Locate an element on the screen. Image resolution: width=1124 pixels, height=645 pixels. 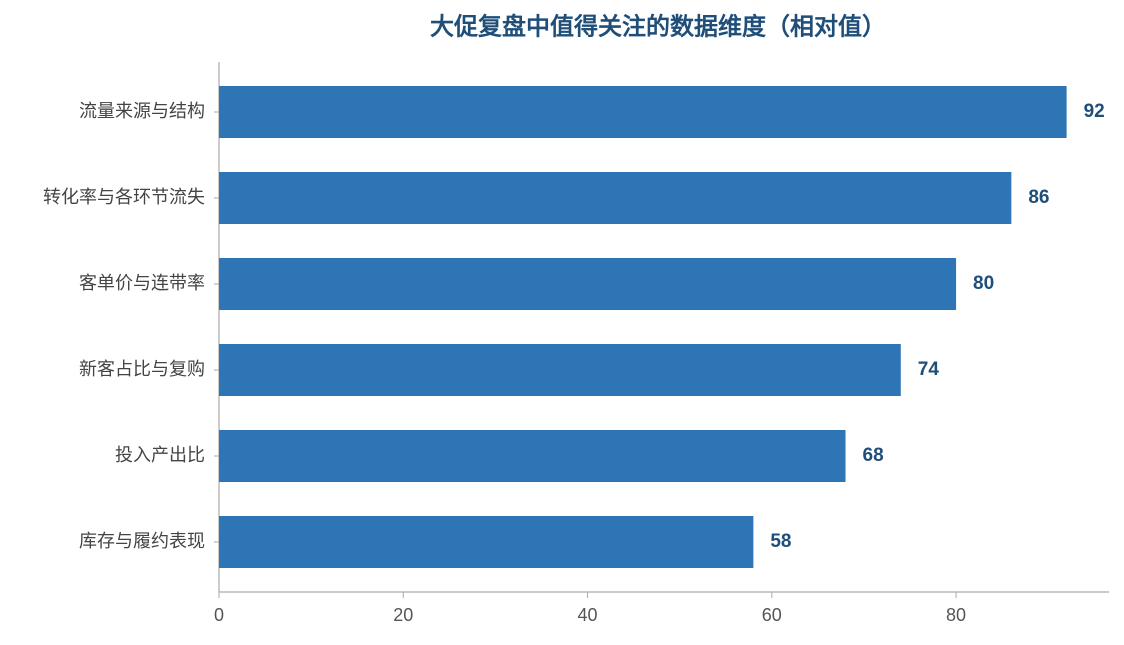
y-tick-label: 投入产出比 is located at coordinates (160, 455).